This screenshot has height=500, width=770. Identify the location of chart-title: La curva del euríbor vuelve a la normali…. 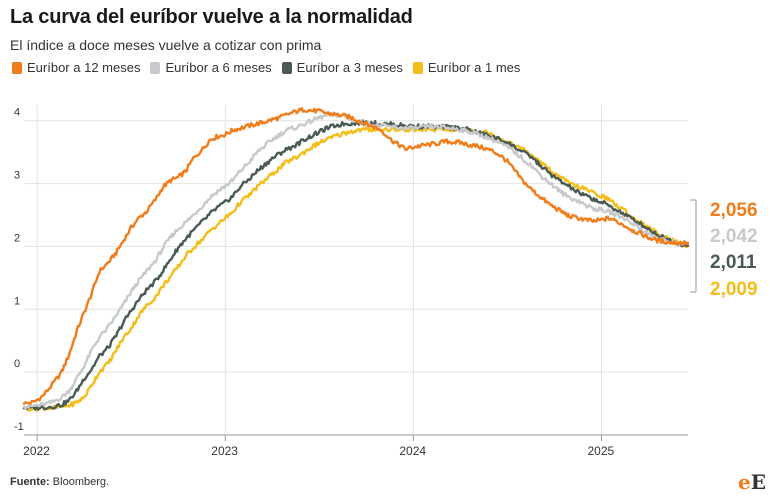
(211, 17).